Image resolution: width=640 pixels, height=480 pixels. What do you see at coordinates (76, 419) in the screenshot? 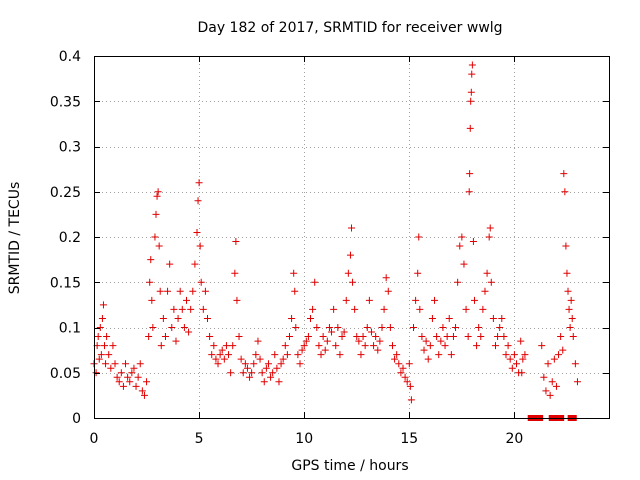
I see `y-tick-label: 0` at bounding box center [76, 419].